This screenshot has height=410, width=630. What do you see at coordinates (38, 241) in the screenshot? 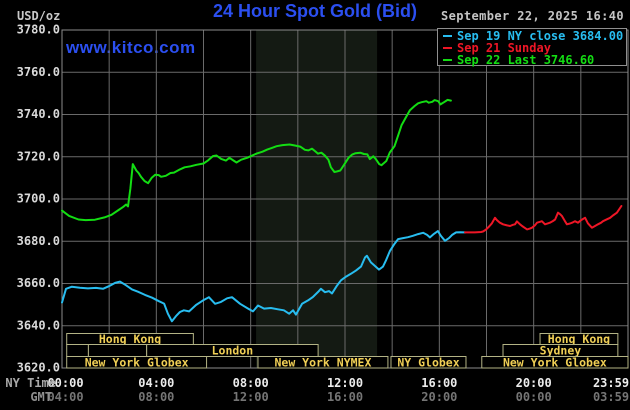
I see `y-axis-tick-label: 3680.0` at bounding box center [38, 241].